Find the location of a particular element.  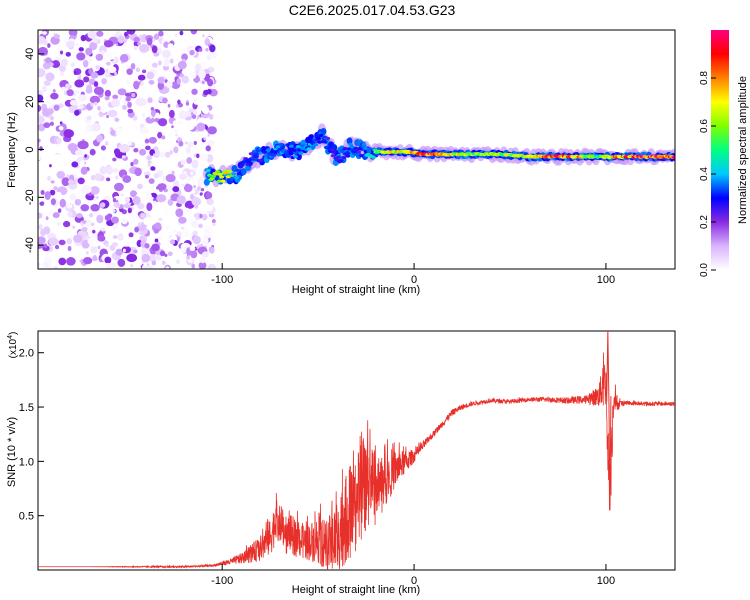

snr-x-axis-label: Height of straight line (km) is located at coordinates (356, 590).